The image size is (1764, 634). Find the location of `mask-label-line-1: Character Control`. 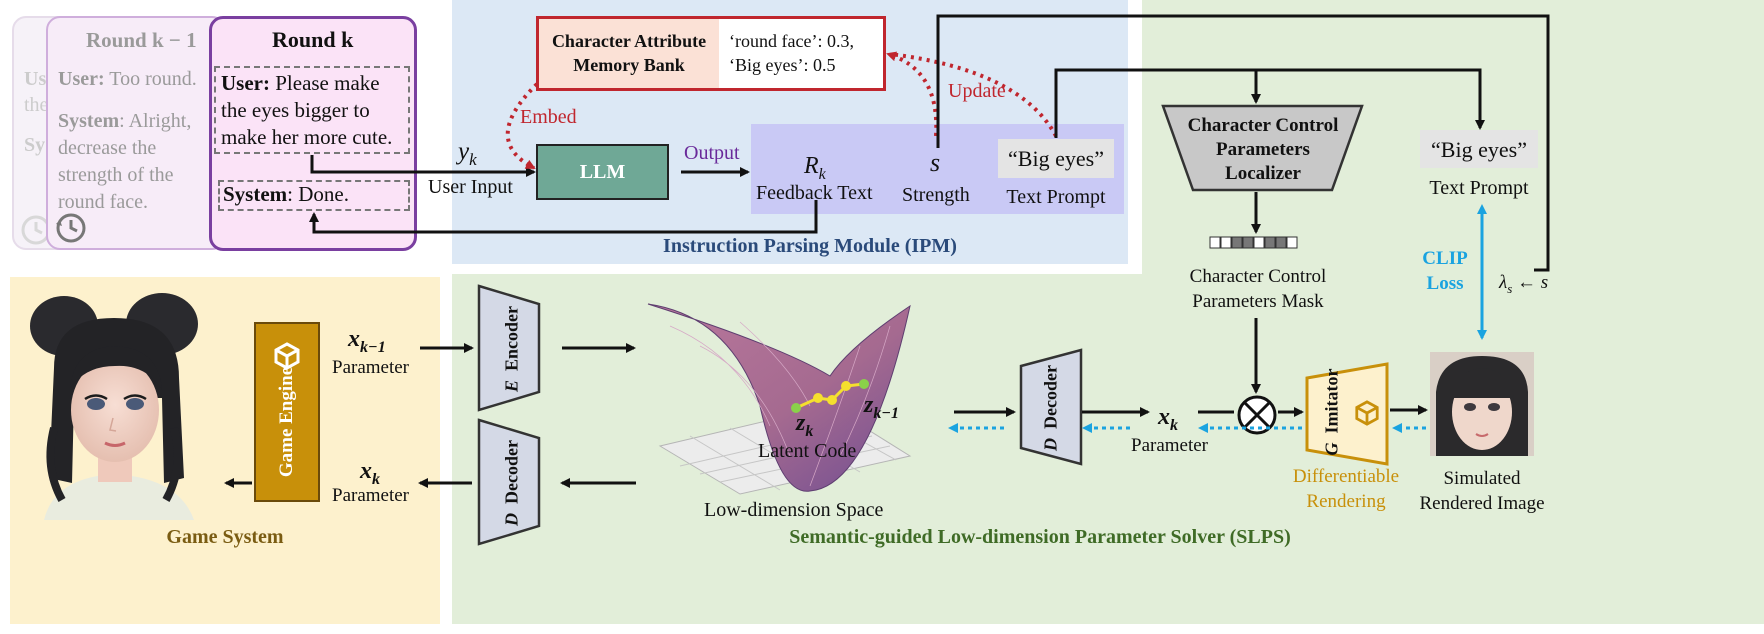

mask-label-line-1: Character Control is located at coordinates (1258, 276).